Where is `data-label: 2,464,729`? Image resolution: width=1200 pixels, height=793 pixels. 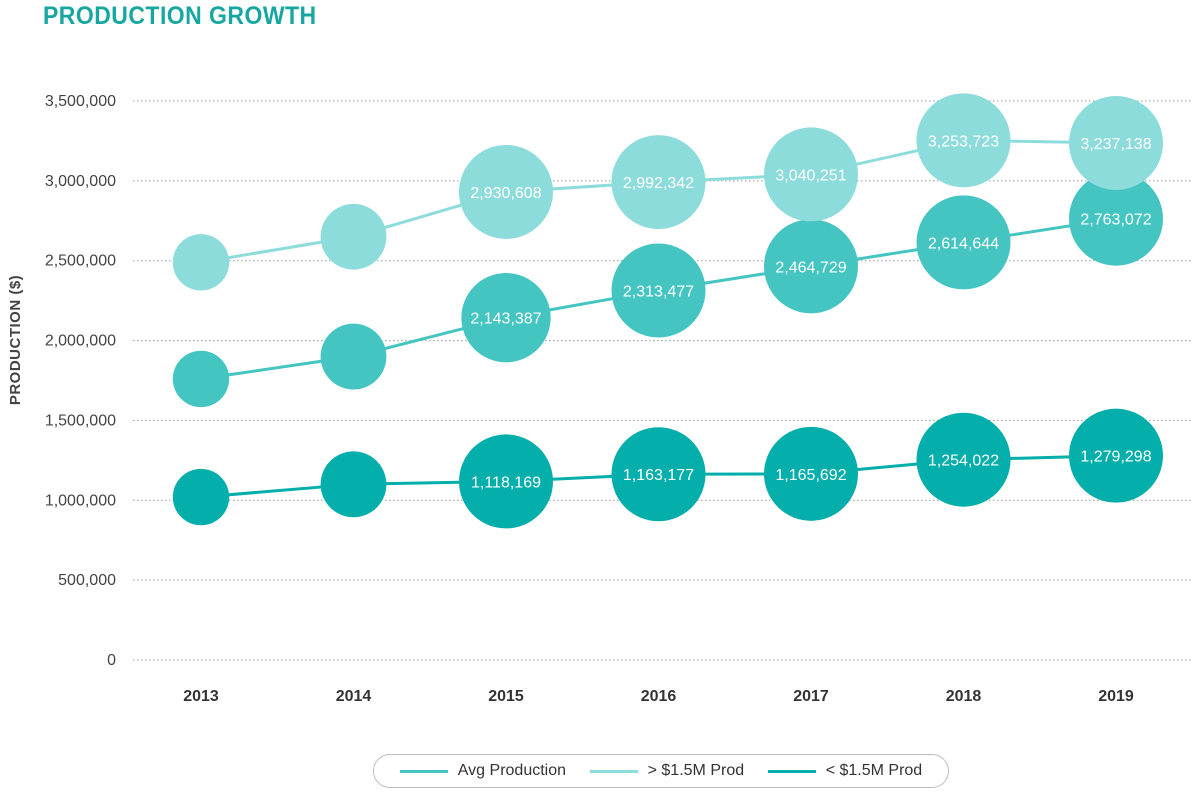
data-label: 2,464,729 is located at coordinates (810, 267).